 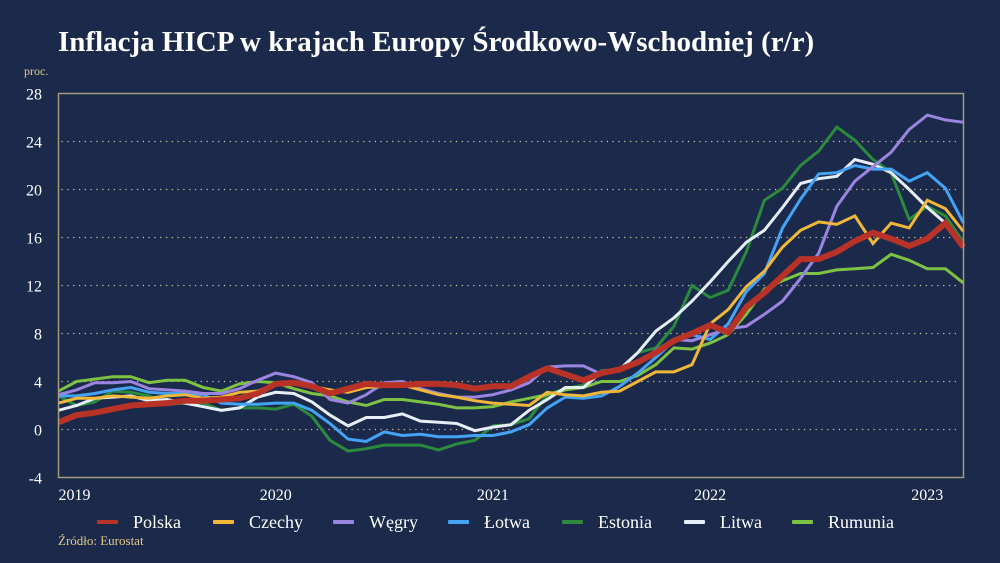 What do you see at coordinates (393, 521) in the screenshot?
I see `legend-label: Węgry` at bounding box center [393, 521].